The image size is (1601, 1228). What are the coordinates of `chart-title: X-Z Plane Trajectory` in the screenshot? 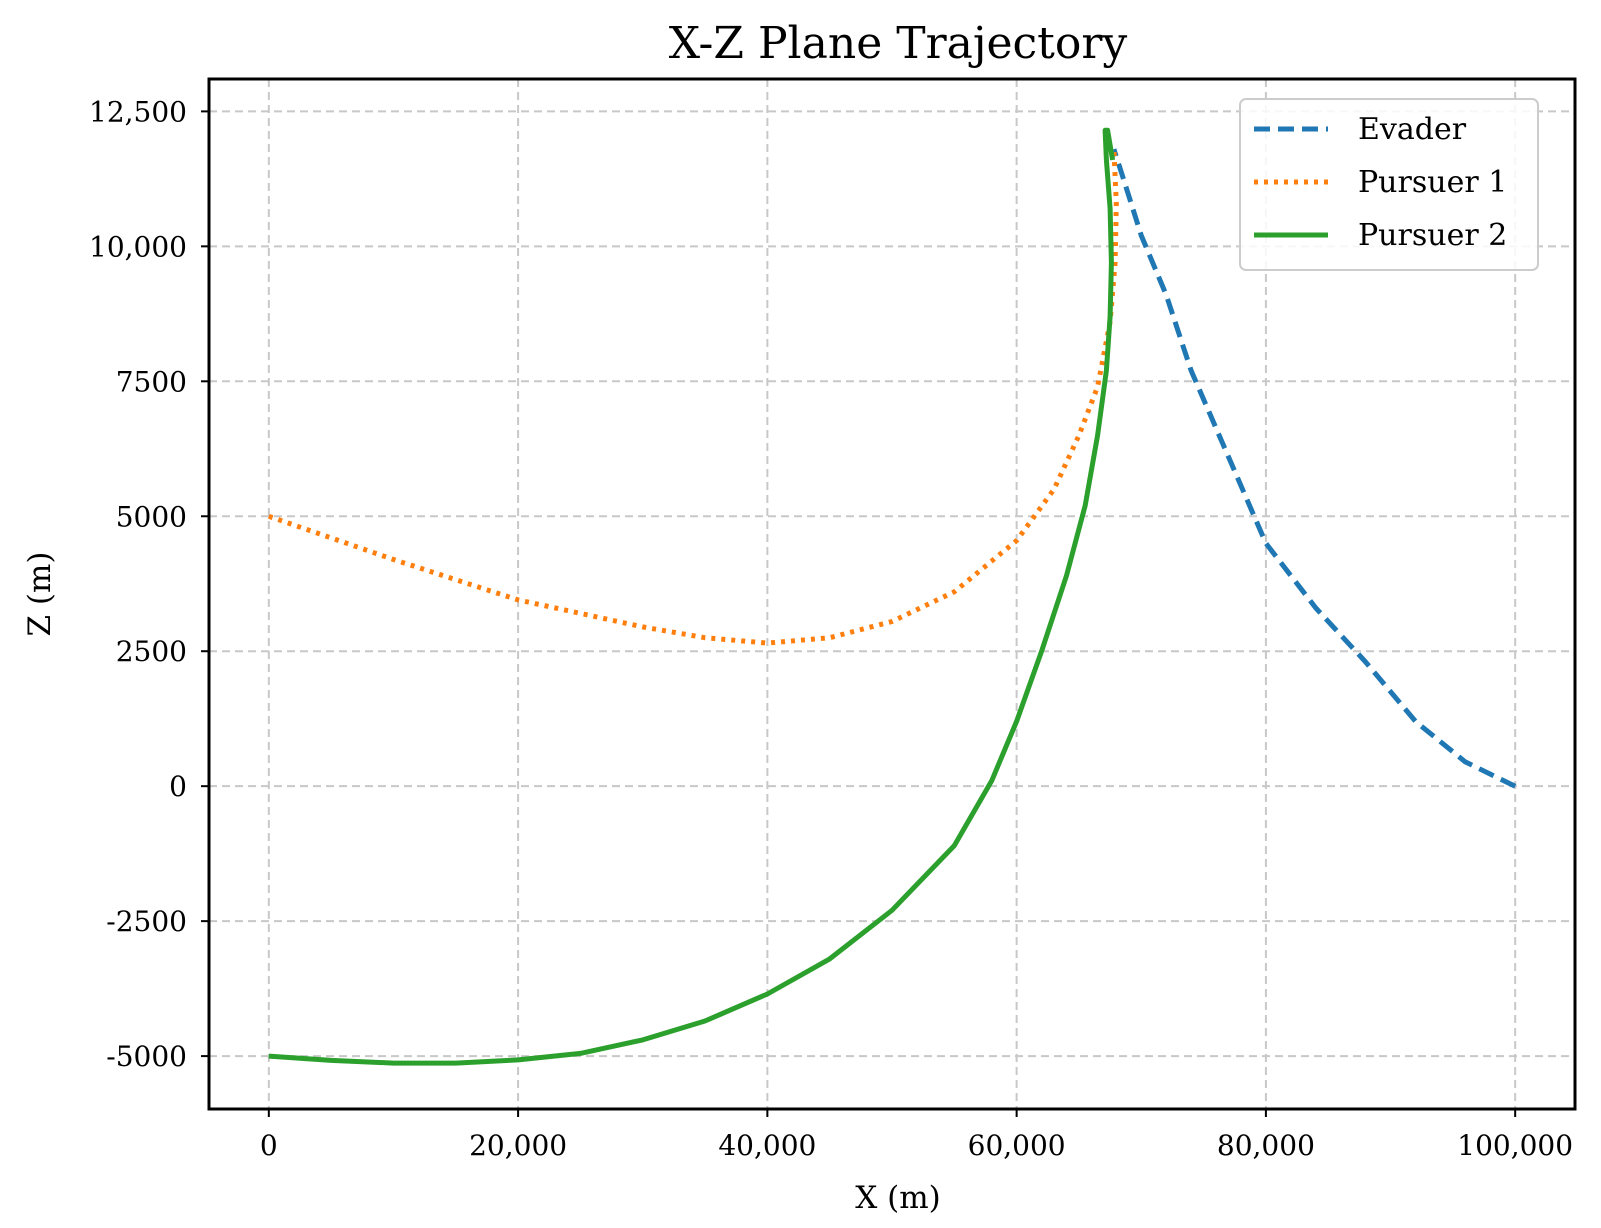 It's located at (898, 43).